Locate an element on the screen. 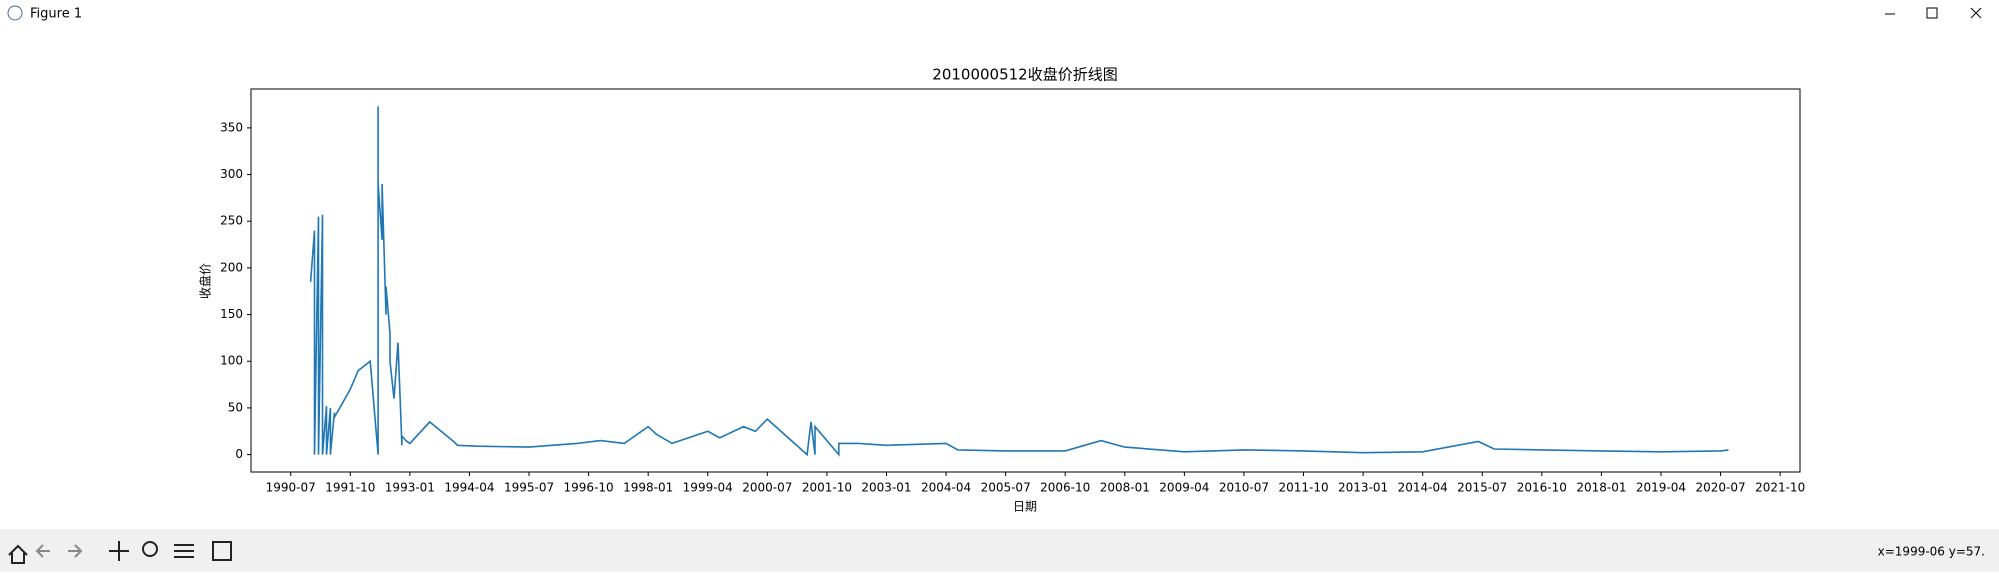 Image resolution: width=1999 pixels, height=576 pixels. x-tick-label: 2019-04 is located at coordinates (1661, 488).